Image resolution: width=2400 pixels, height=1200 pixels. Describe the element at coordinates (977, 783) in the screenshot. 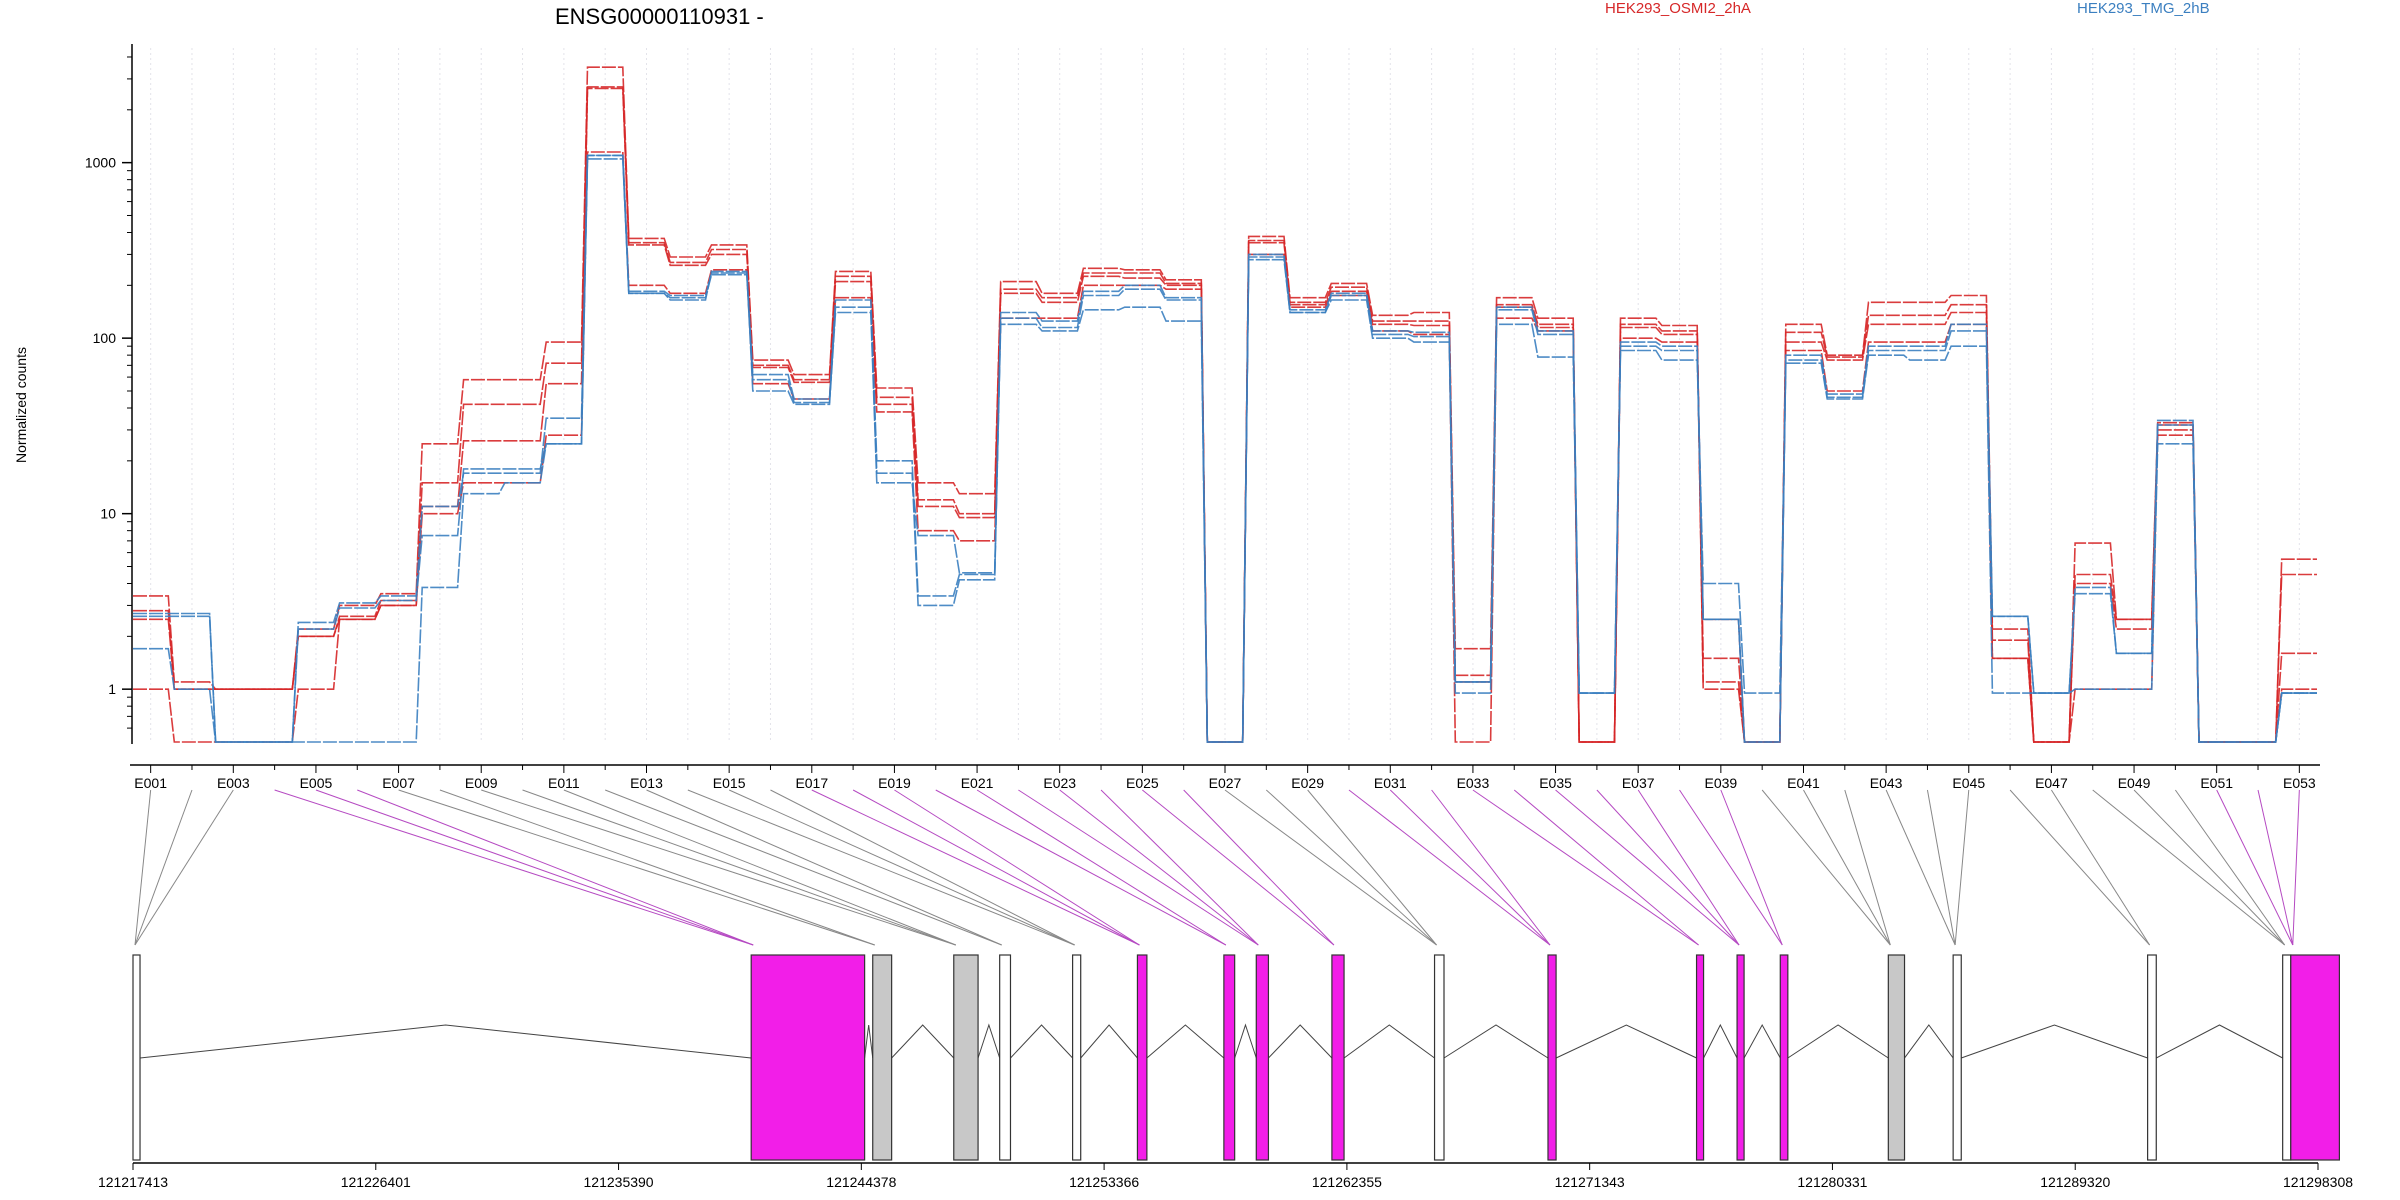

I see `x-tick-label: E021` at that location.